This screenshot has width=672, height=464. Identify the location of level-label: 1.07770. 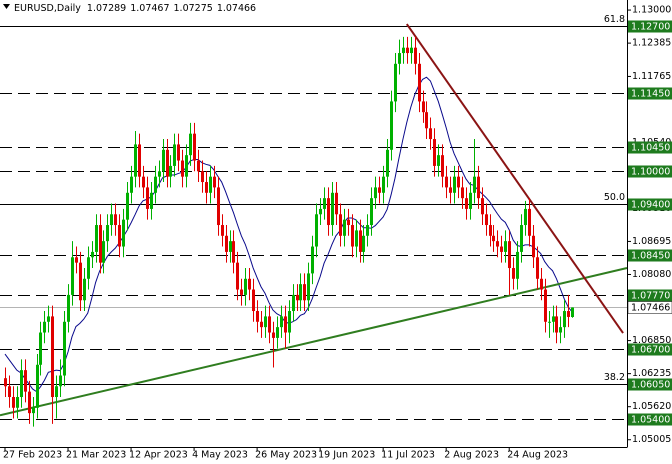
(650, 296).